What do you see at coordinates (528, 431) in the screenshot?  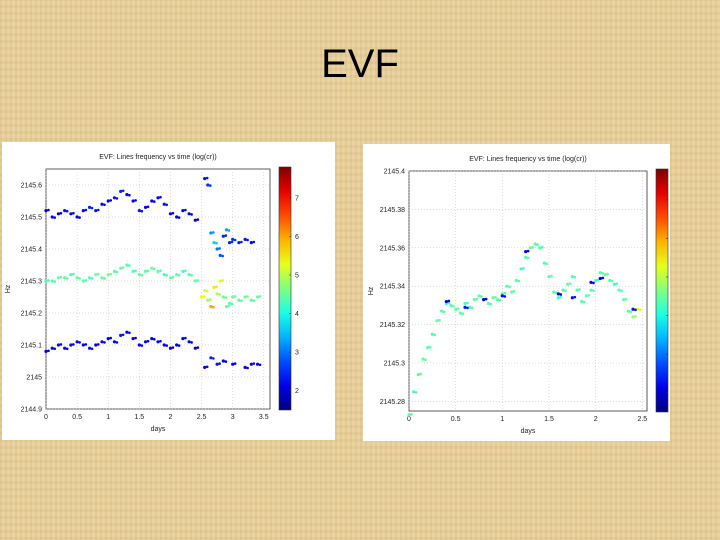 I see `x-axis-label: days` at bounding box center [528, 431].